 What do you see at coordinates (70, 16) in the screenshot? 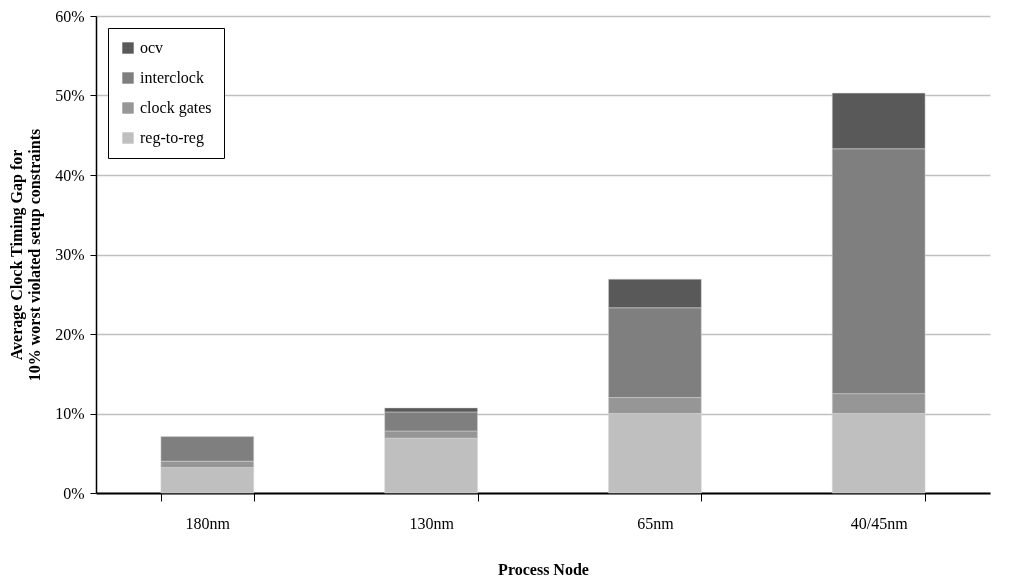
I see `y-tick-label: 60%` at bounding box center [70, 16].